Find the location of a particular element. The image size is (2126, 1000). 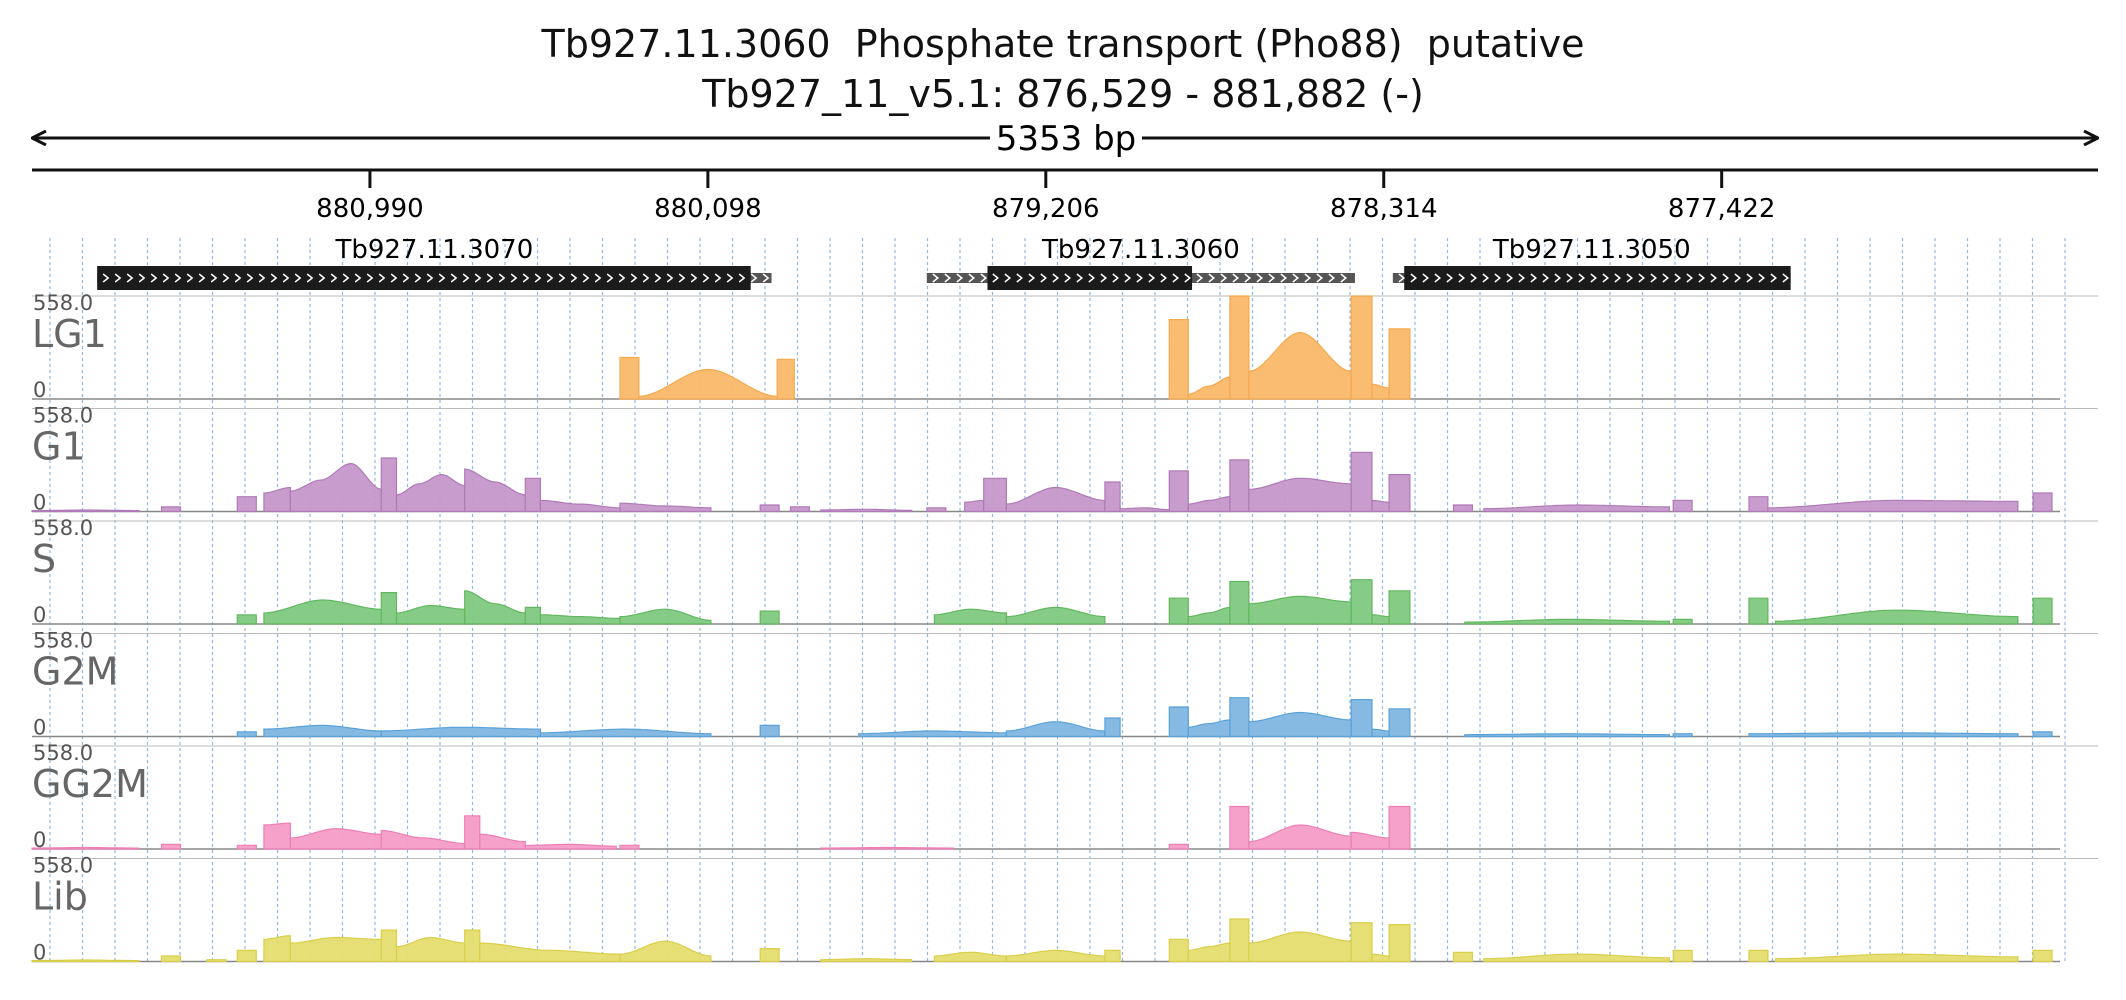

track-gg2m: 558.0 0 GG2M is located at coordinates (1064, 796).